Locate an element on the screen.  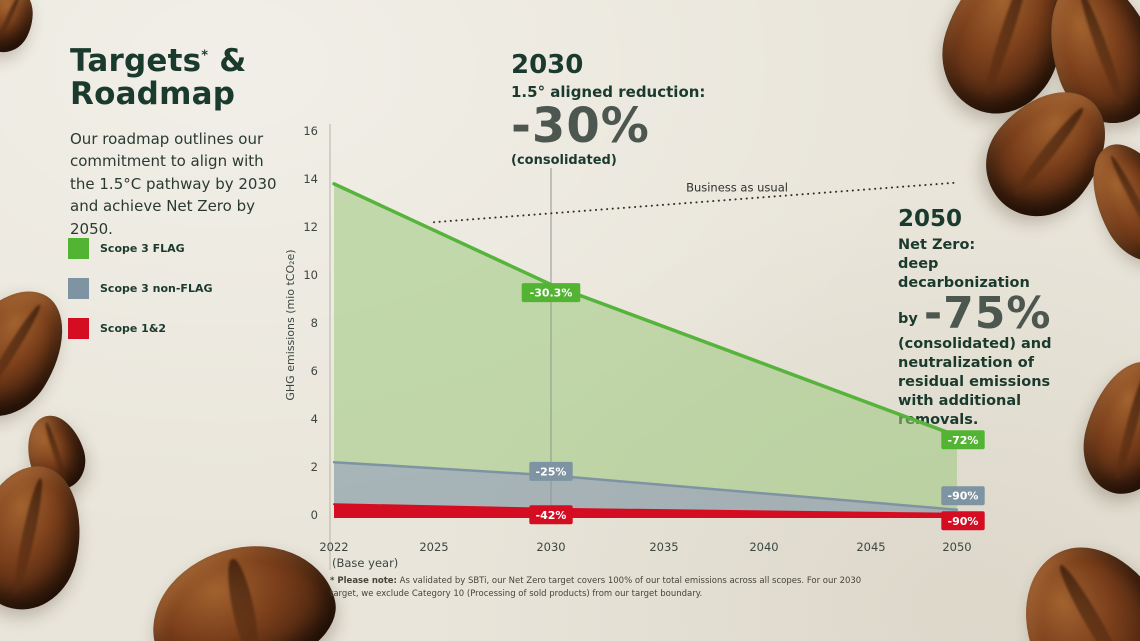
title-line2: Roadmap is located at coordinates (153, 94).